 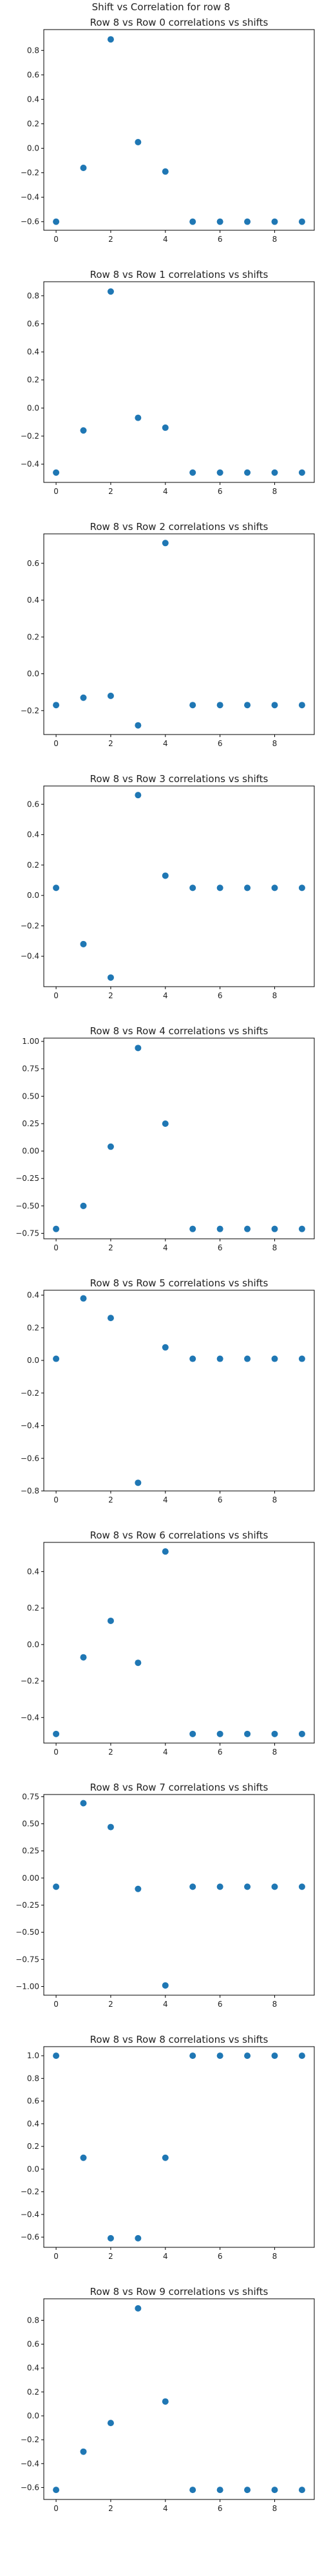 What do you see at coordinates (30, 1041) in the screenshot?
I see `y-tick-label: 1.00` at bounding box center [30, 1041].